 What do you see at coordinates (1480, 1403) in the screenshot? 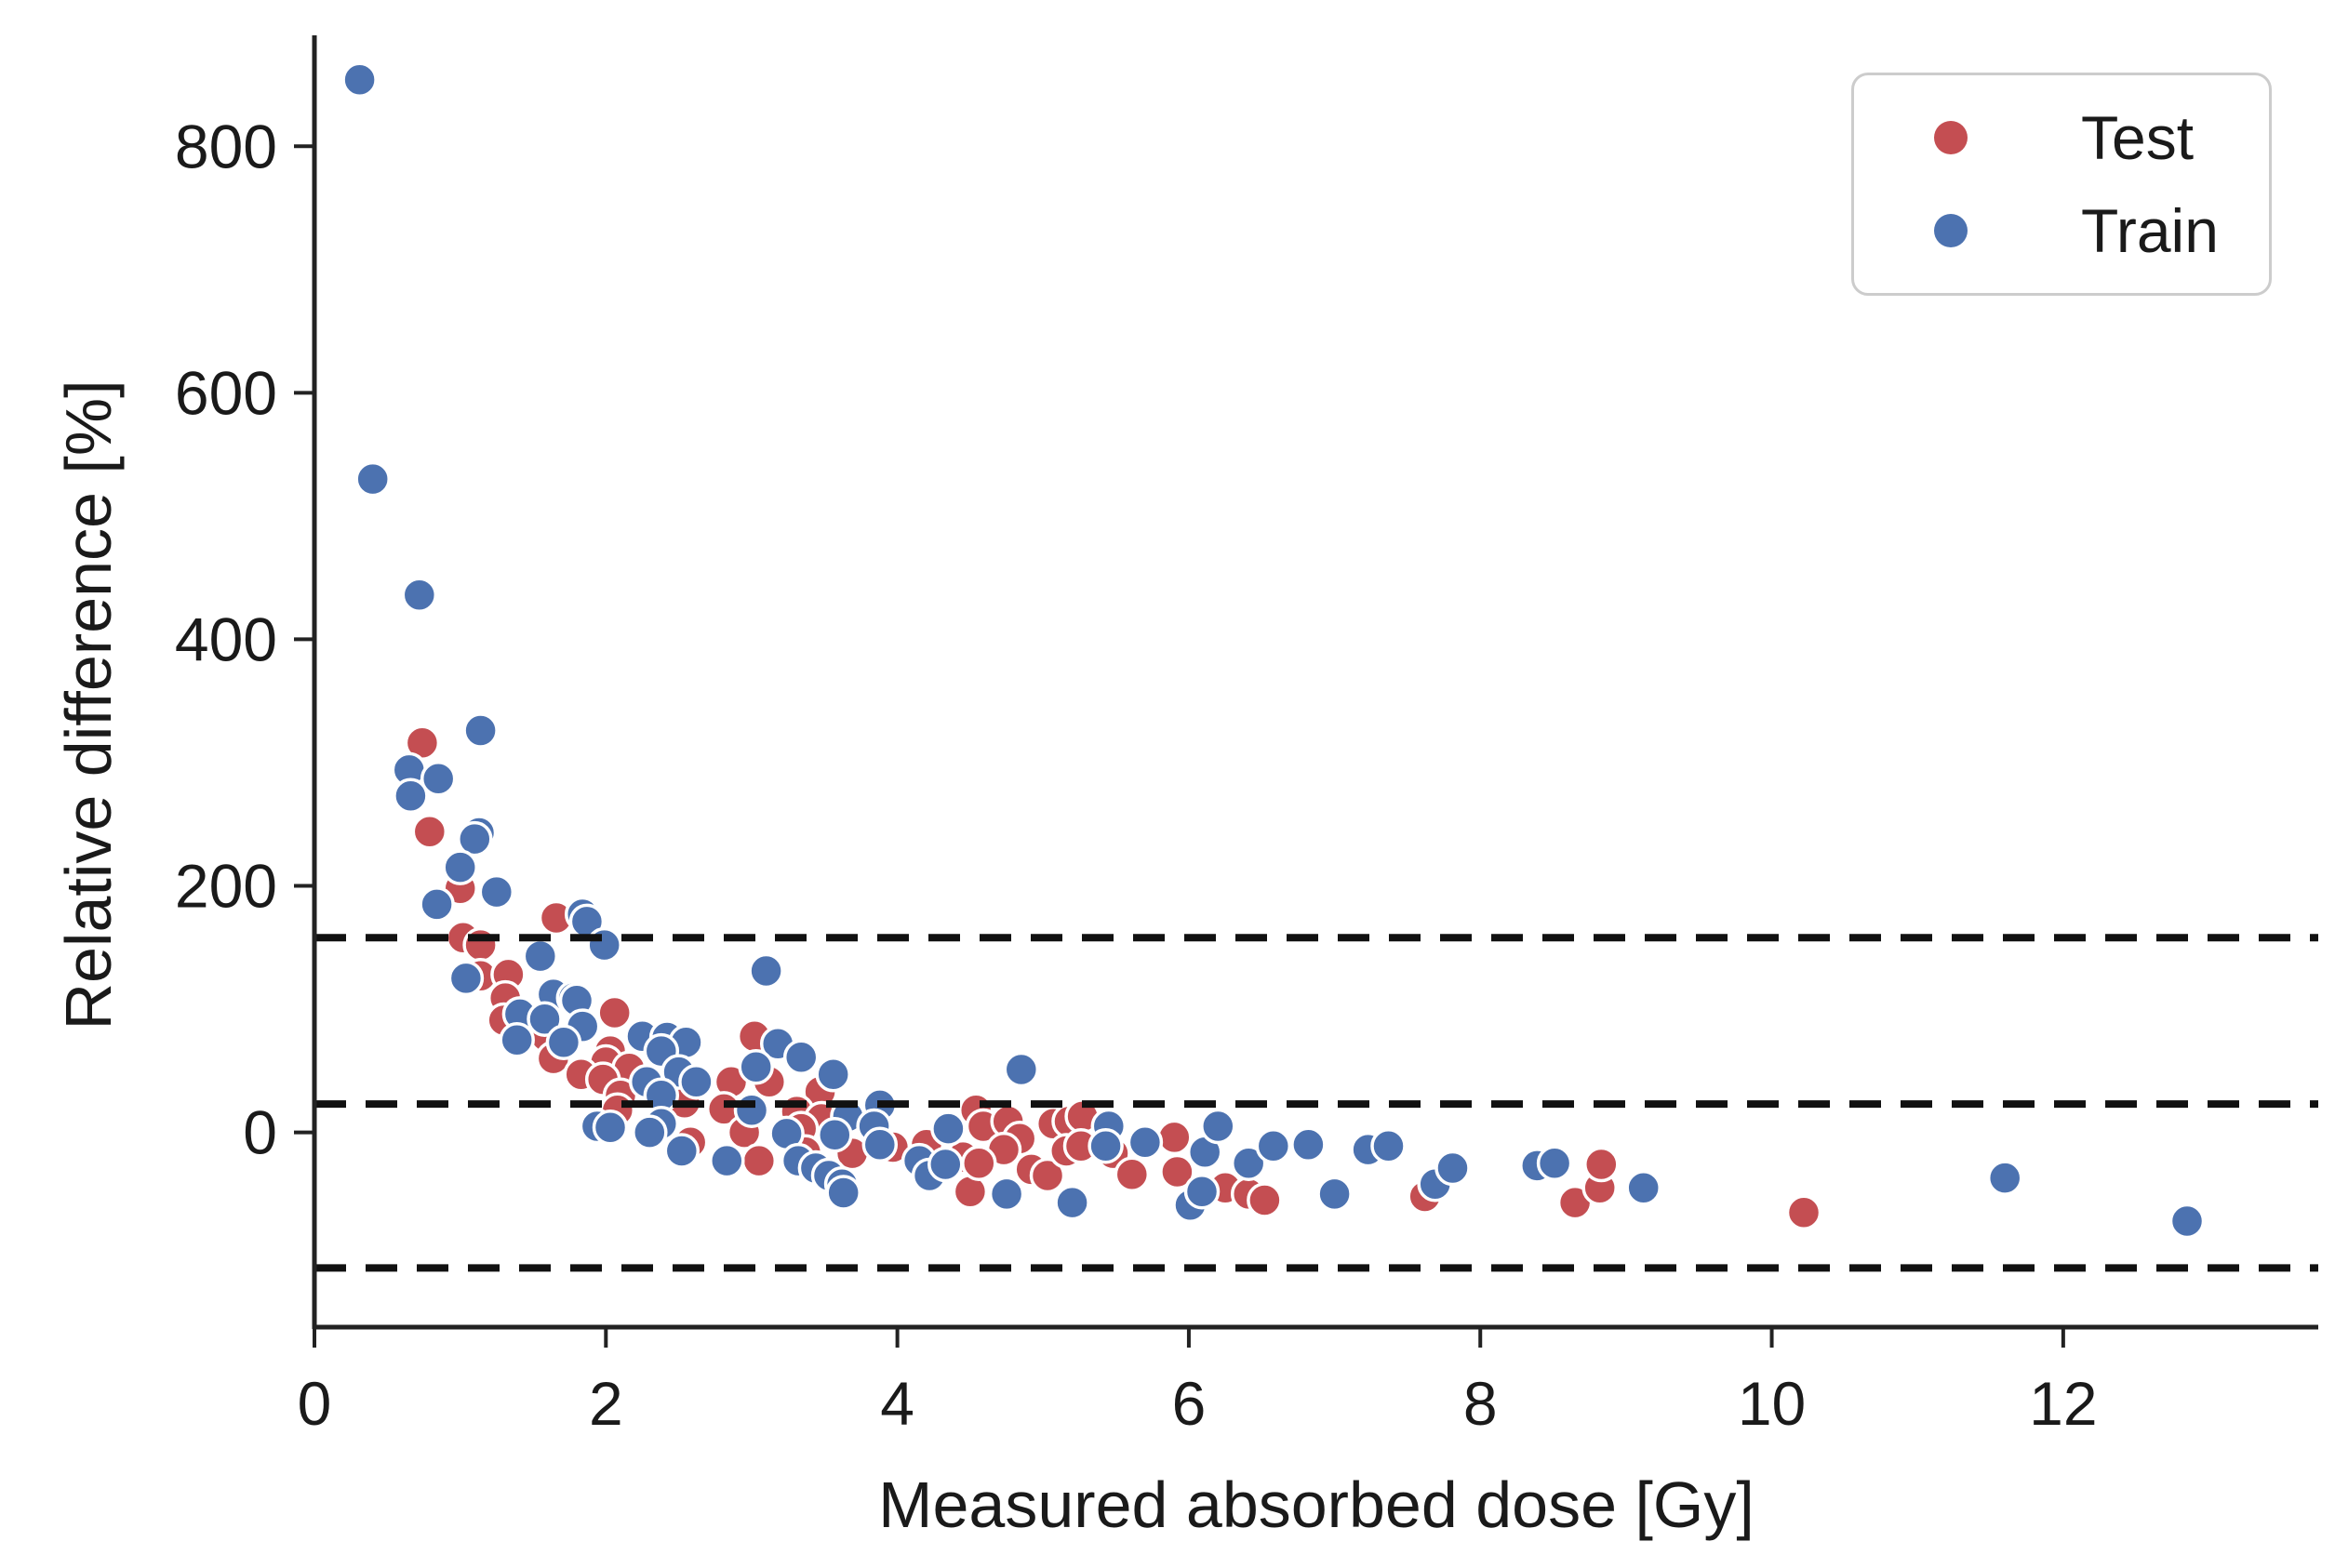
I see `x-tick-label: 8` at bounding box center [1480, 1403].